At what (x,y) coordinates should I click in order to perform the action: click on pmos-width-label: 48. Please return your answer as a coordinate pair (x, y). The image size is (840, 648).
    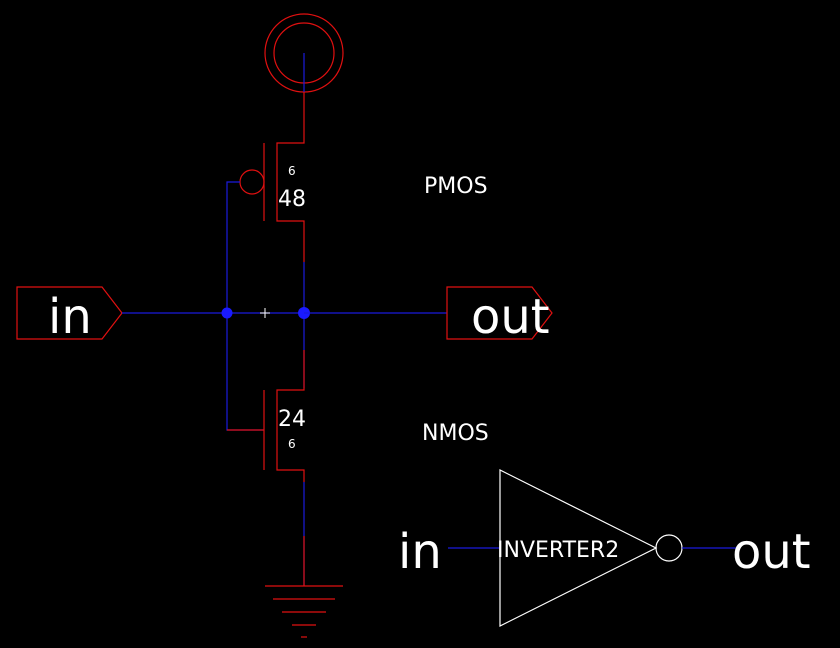
    Looking at the image, I should click on (292, 199).